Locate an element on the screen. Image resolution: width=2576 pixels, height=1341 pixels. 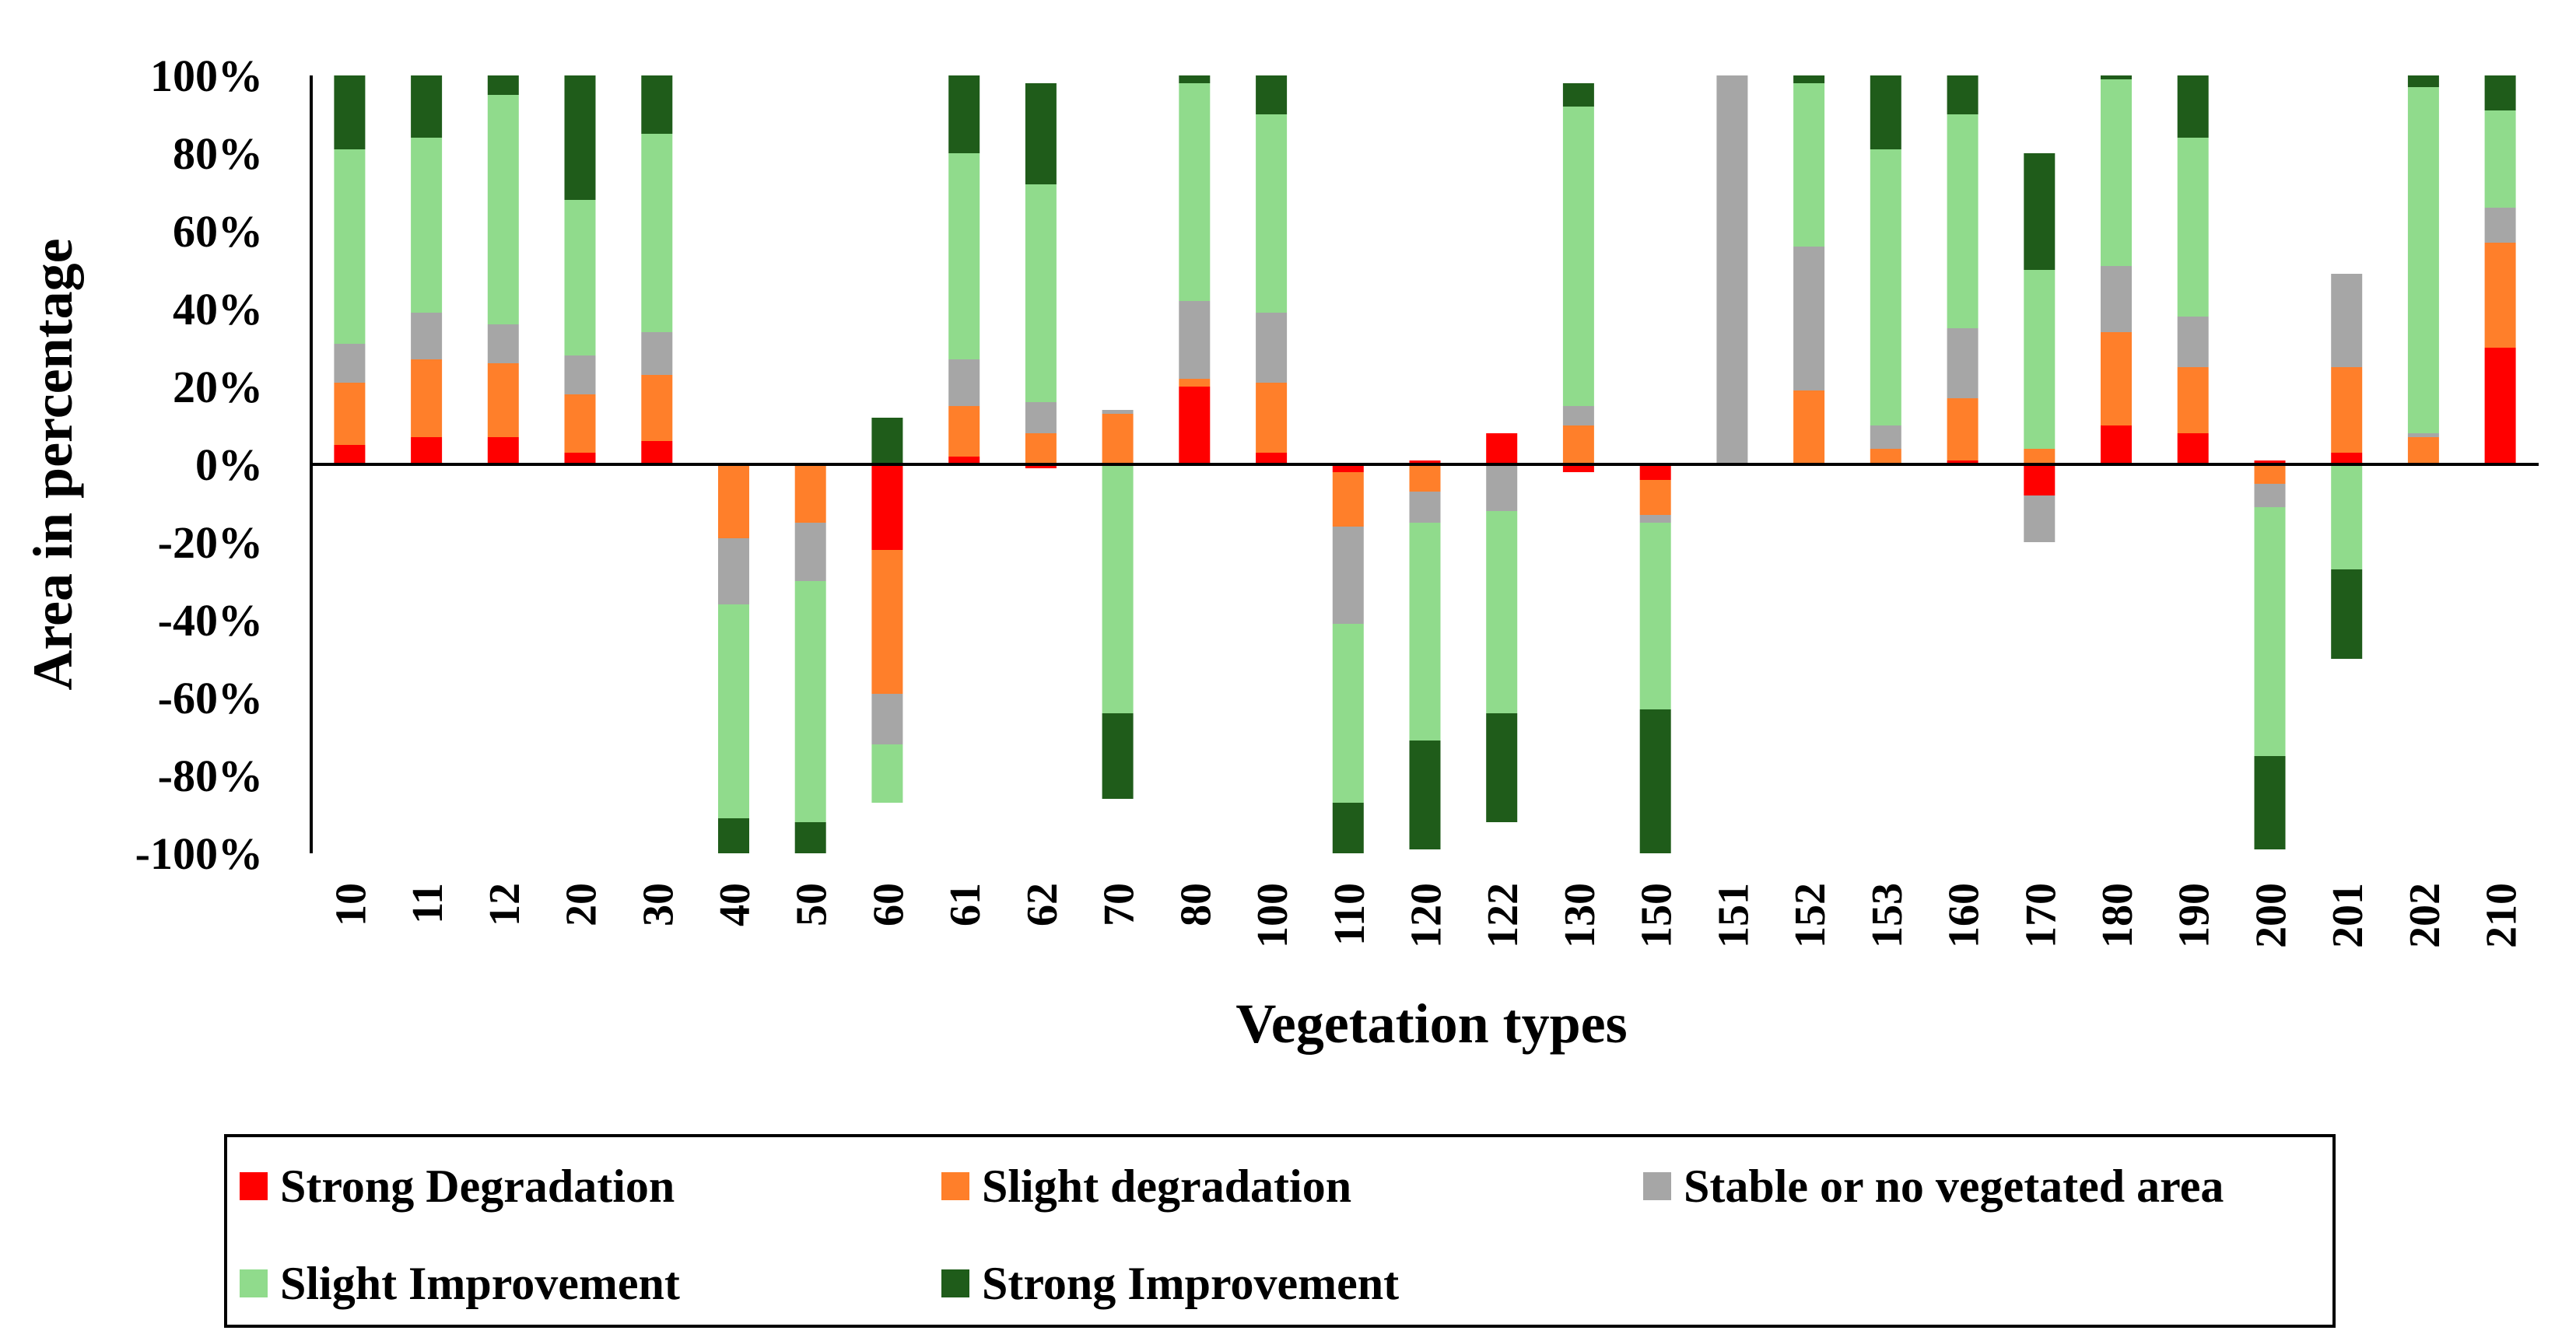
x-tick-label: 60 is located at coordinates (888, 904).